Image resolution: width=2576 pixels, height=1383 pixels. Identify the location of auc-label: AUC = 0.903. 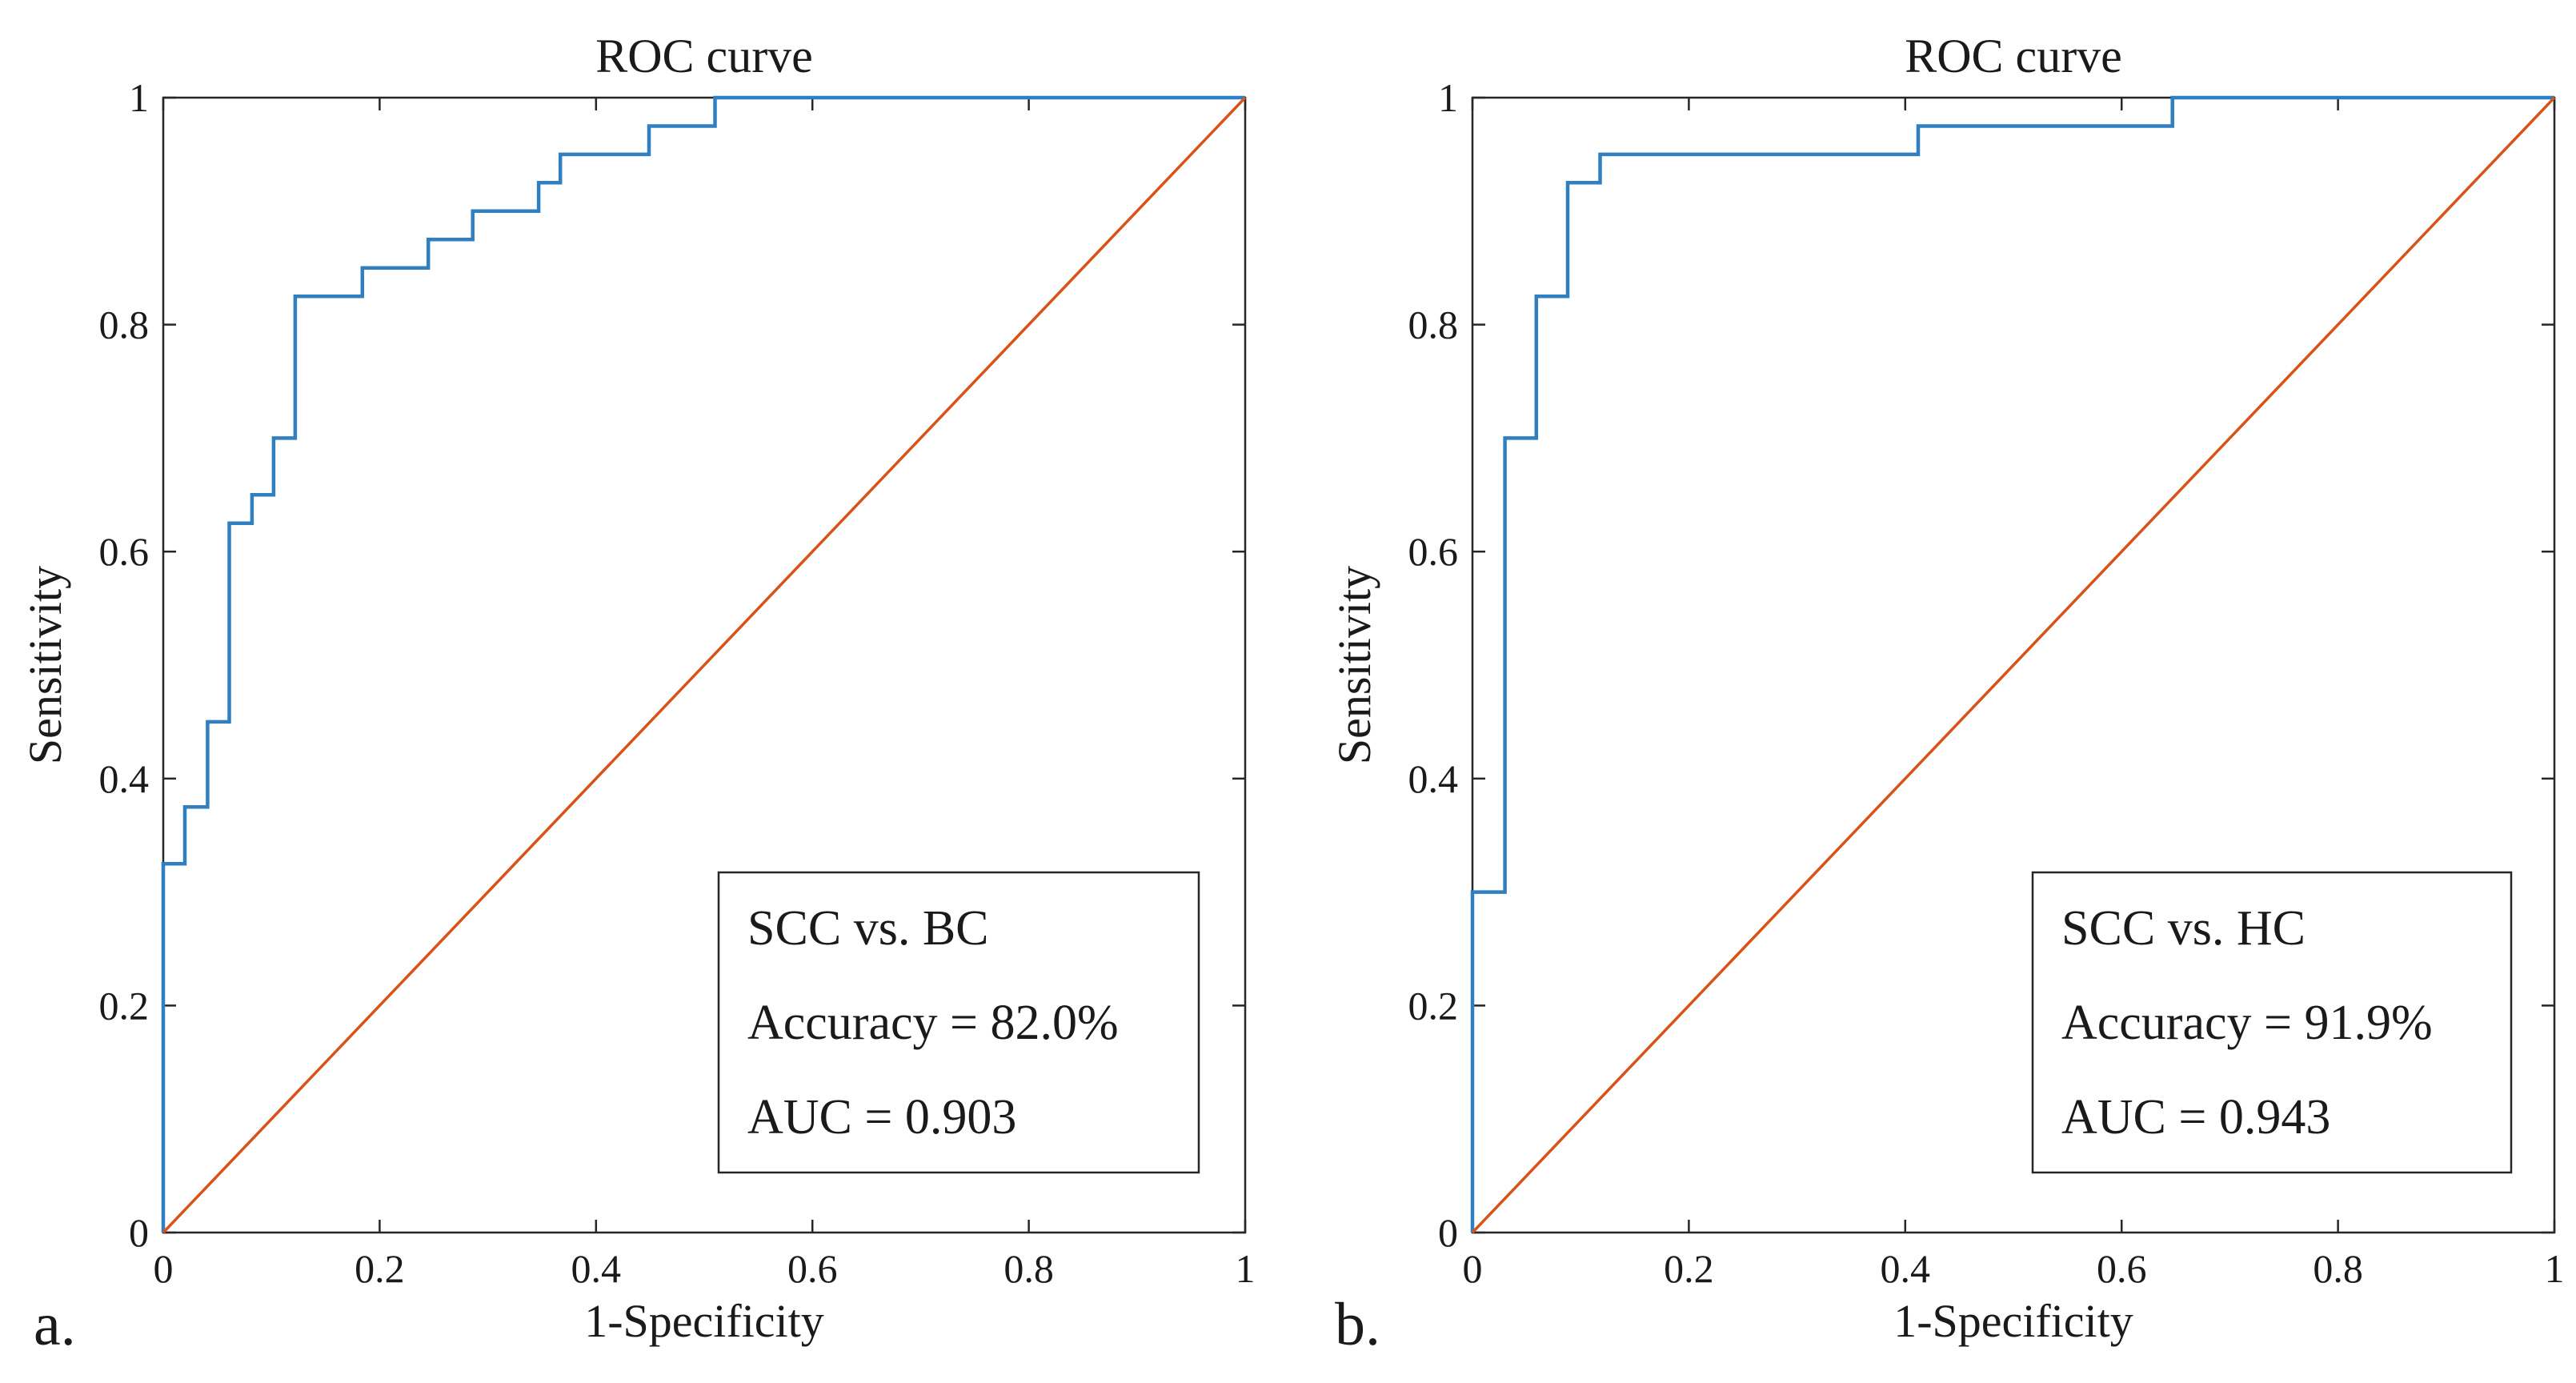
(881, 1117).